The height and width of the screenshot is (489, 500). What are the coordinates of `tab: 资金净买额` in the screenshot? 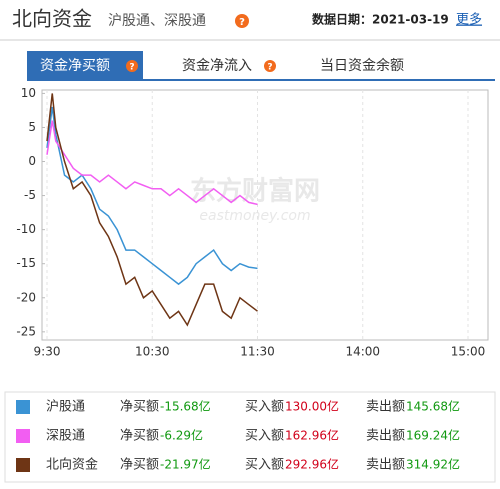 It's located at (75, 66).